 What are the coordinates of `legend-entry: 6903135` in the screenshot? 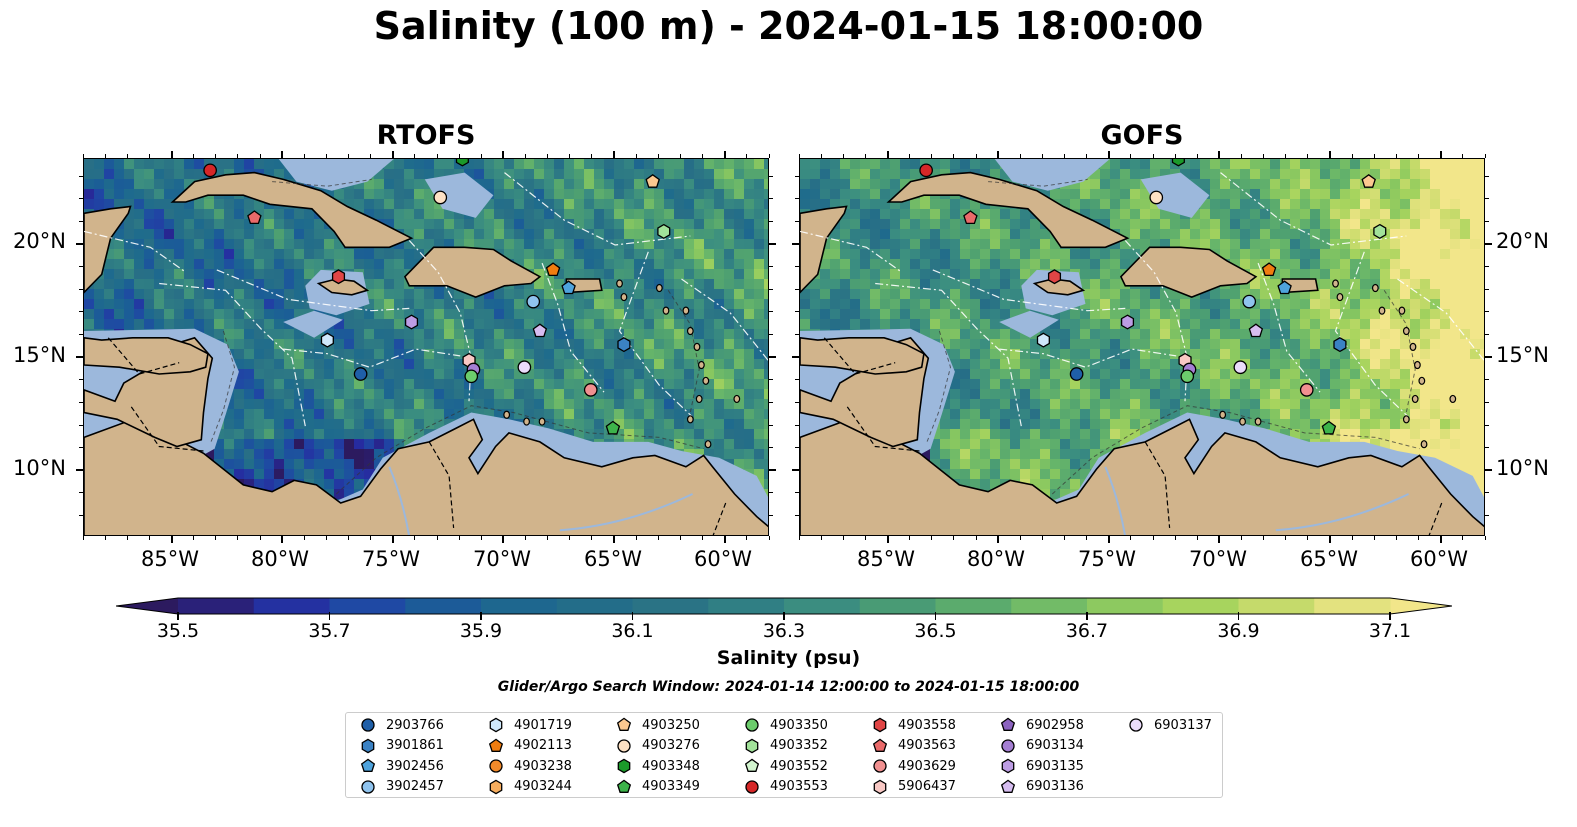 It's located at (1042, 766).